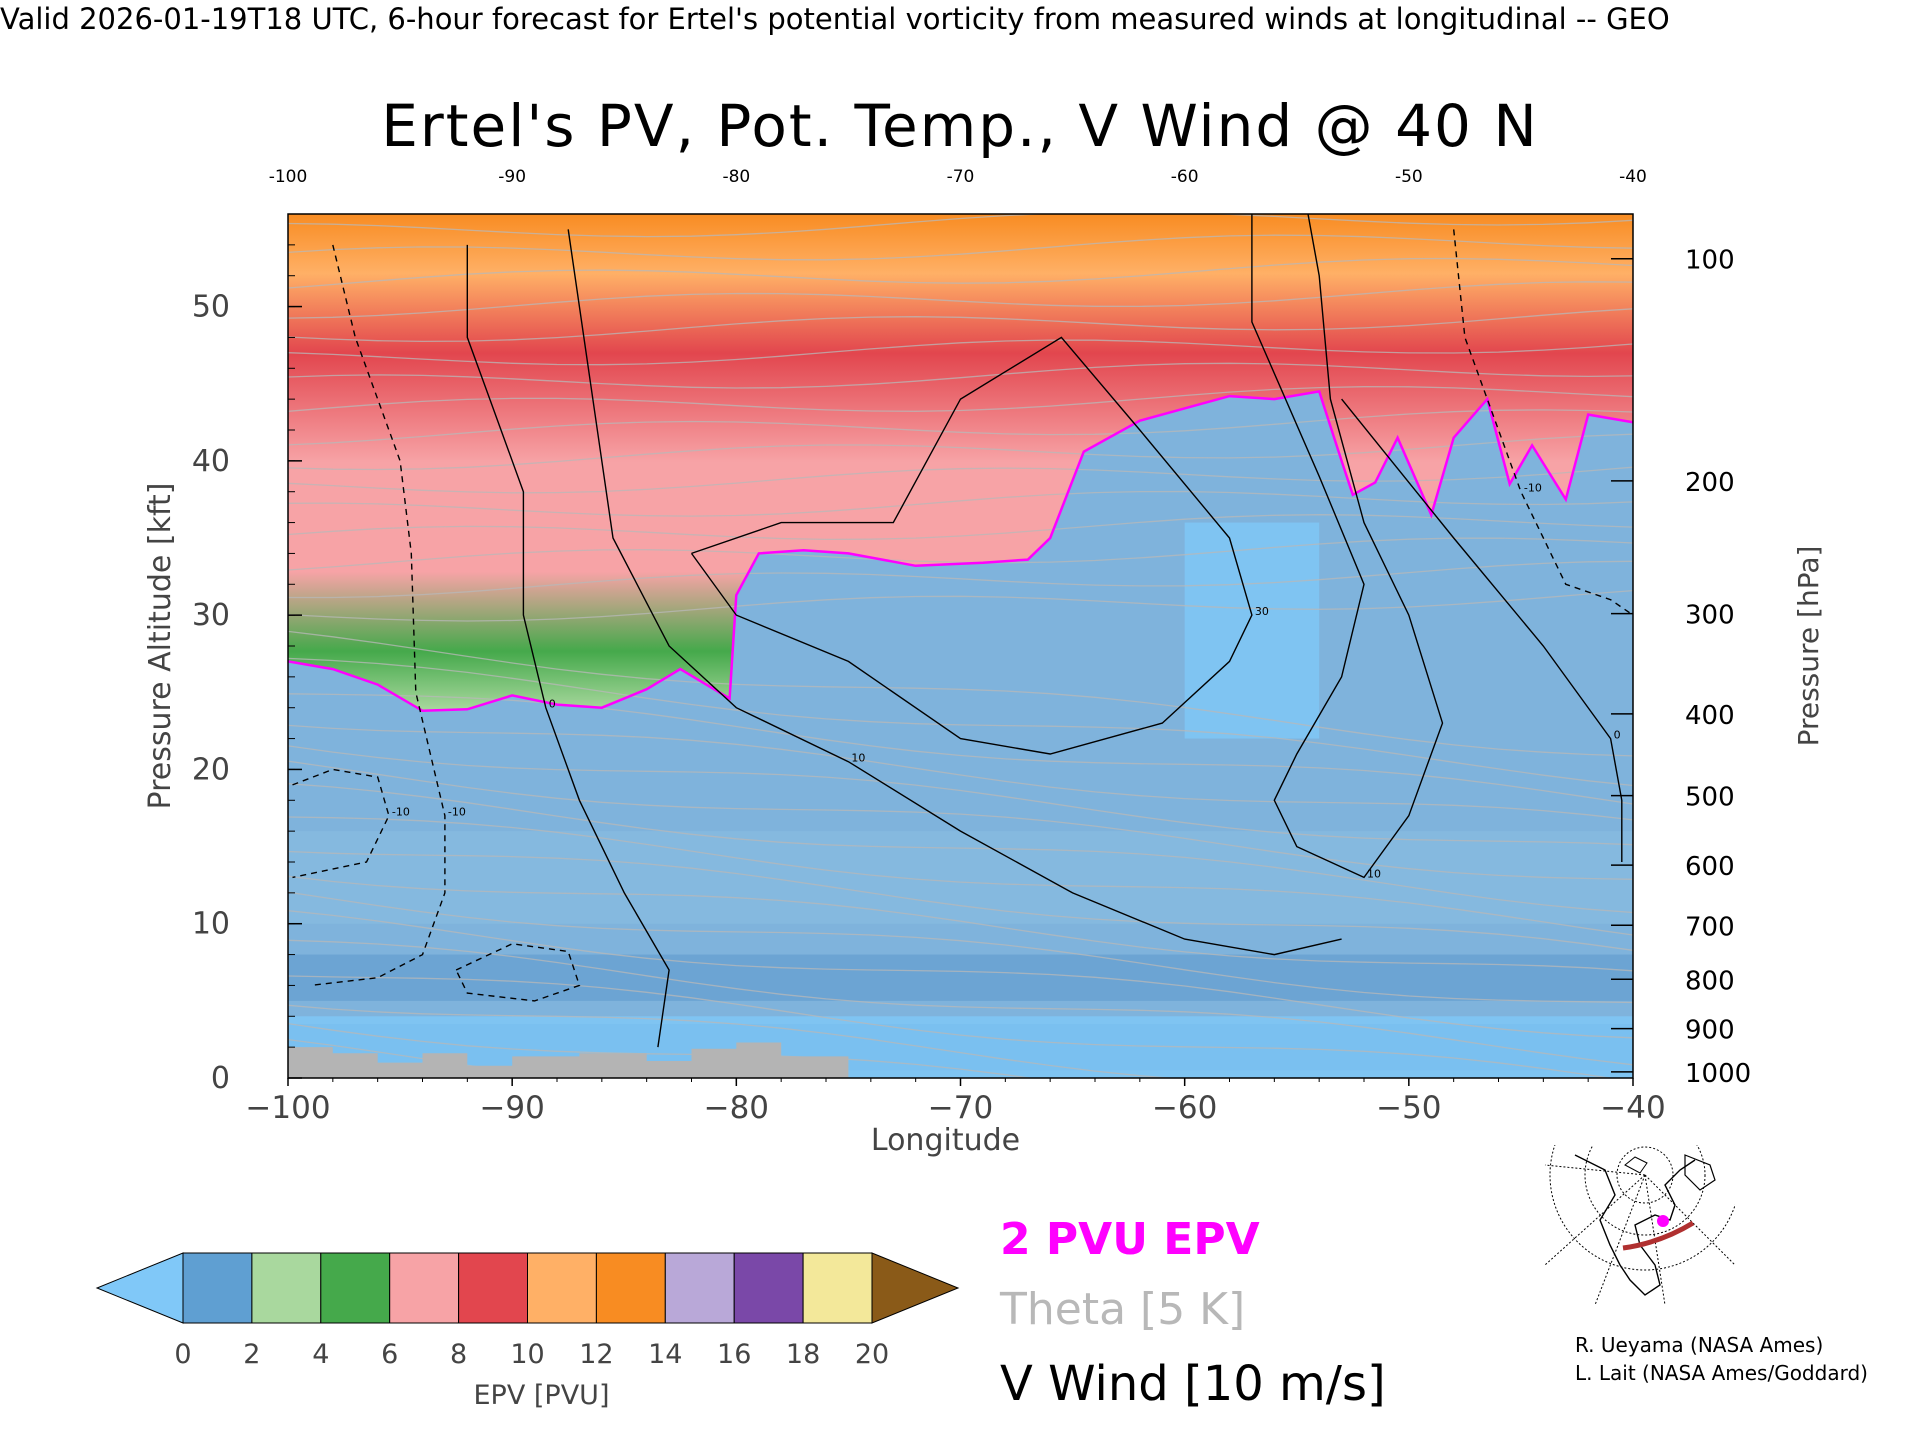 The width and height of the screenshot is (1920, 1440). What do you see at coordinates (1710, 927) in the screenshot?
I see `pressure-tick-label: 700` at bounding box center [1710, 927].